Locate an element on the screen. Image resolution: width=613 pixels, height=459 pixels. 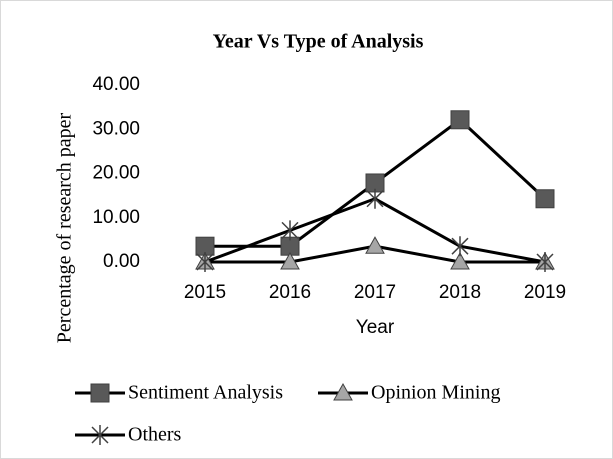
x-tick-label: 2015 is located at coordinates (205, 292).